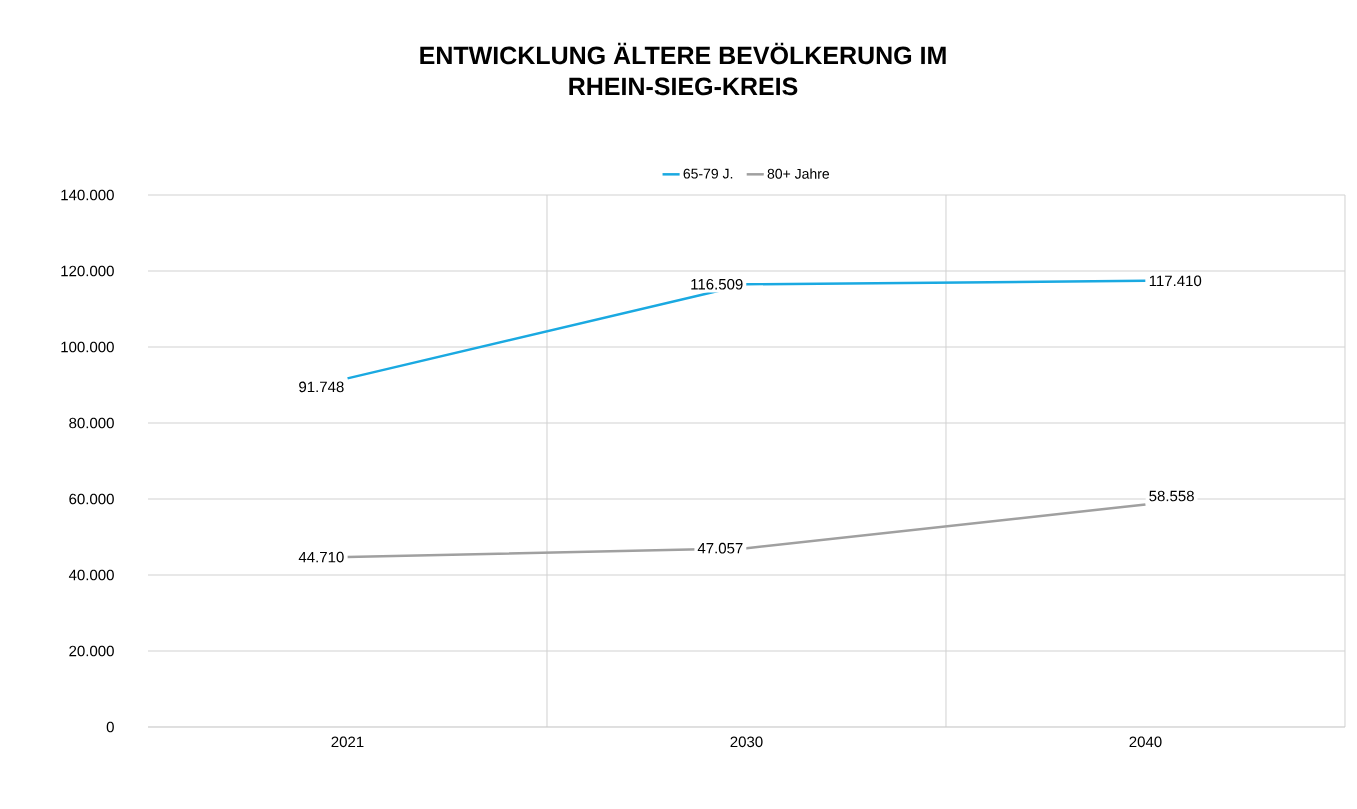 This screenshot has height=809, width=1357. I want to click on data-label: 116.509, so click(717, 284).